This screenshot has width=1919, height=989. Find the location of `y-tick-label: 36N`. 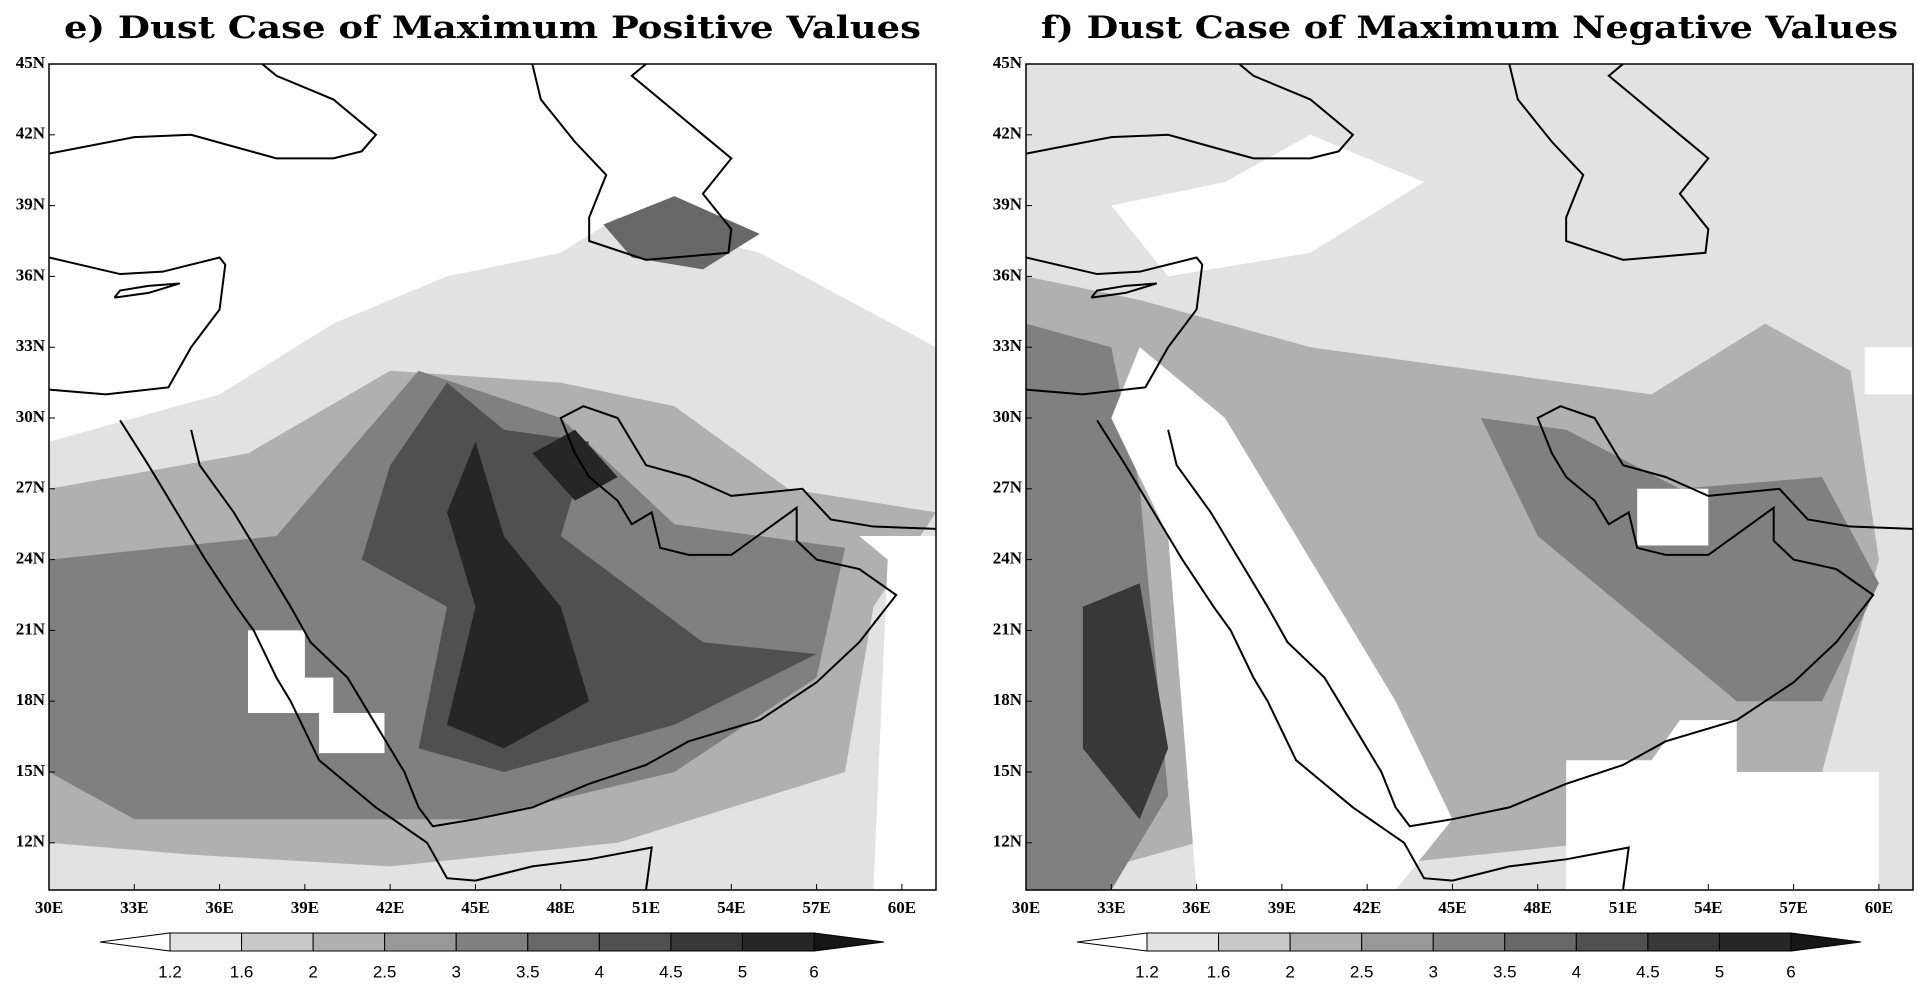

y-tick-label: 36N is located at coordinates (1008, 274).